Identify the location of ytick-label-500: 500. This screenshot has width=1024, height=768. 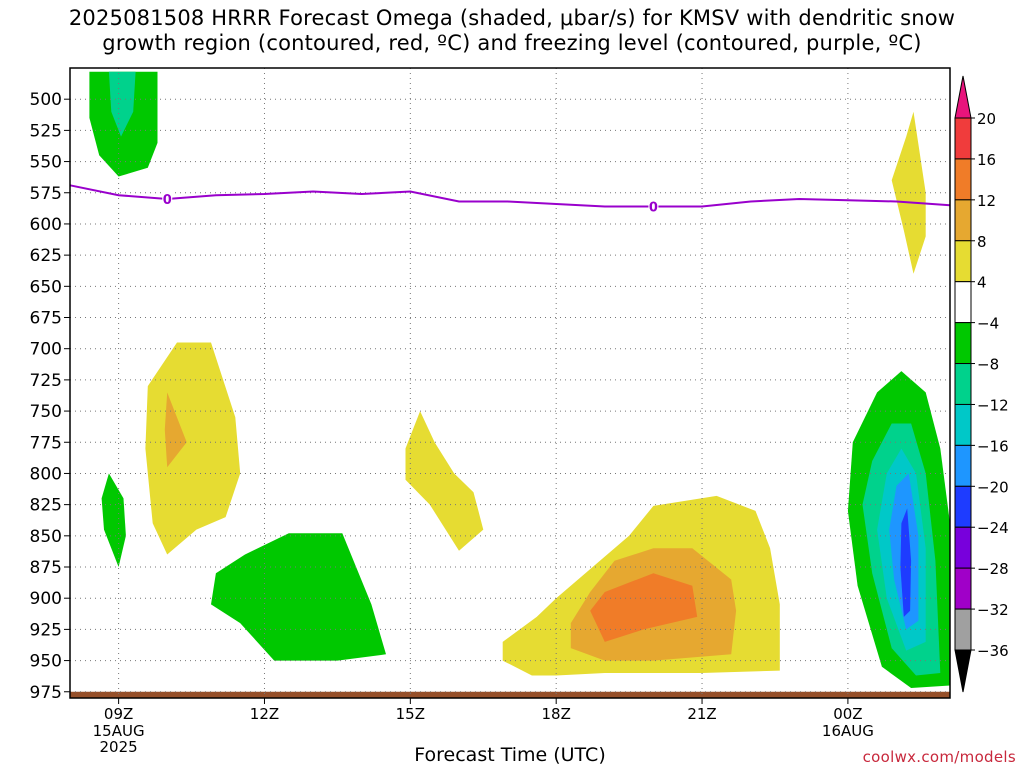
(46, 100).